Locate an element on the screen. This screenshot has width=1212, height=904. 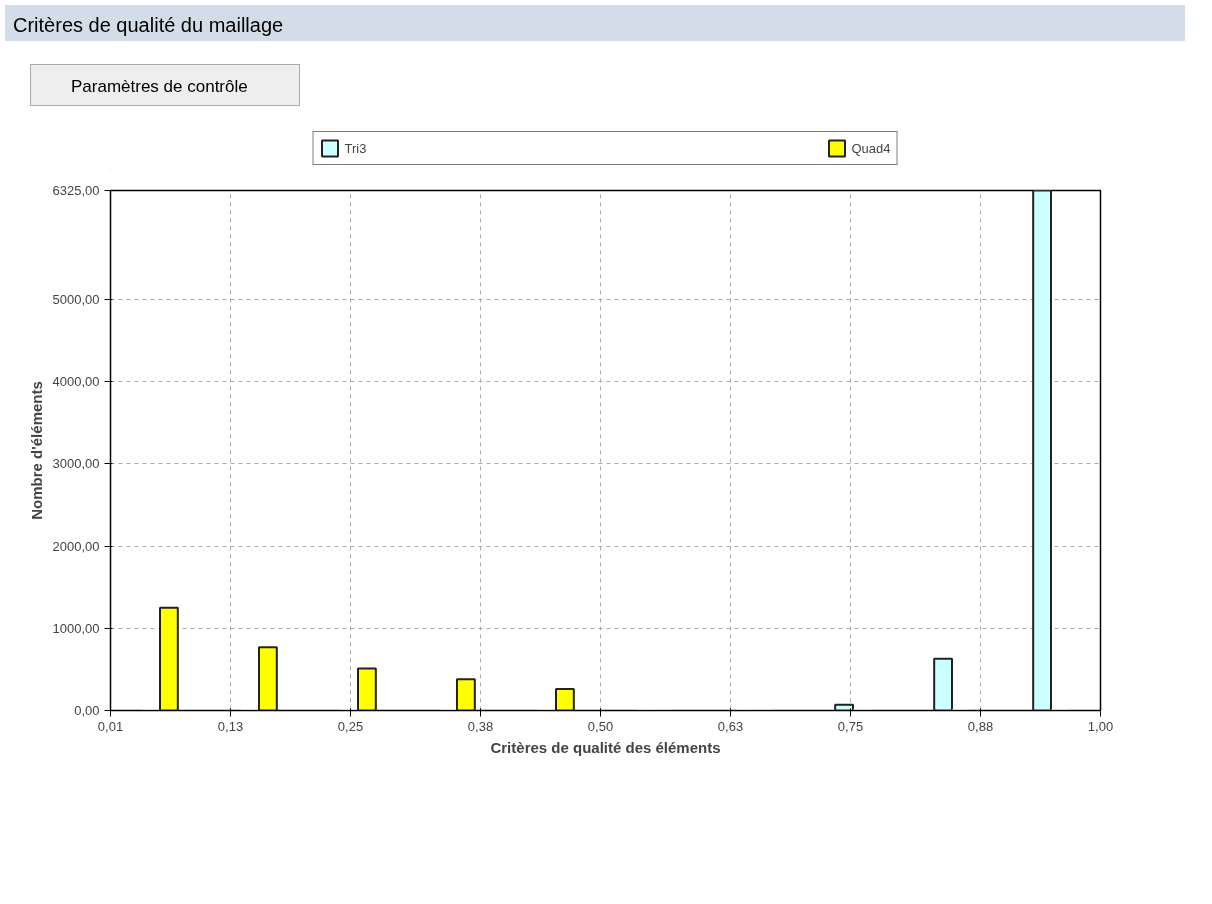
y-tick-label: 4000,00 is located at coordinates (76, 382).